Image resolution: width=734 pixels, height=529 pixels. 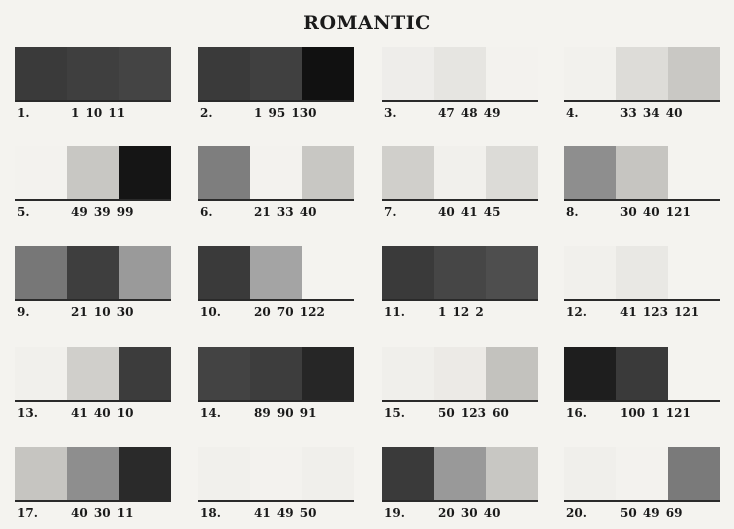 What do you see at coordinates (390, 212) in the screenshot?
I see `swatch-number: 7.` at bounding box center [390, 212].